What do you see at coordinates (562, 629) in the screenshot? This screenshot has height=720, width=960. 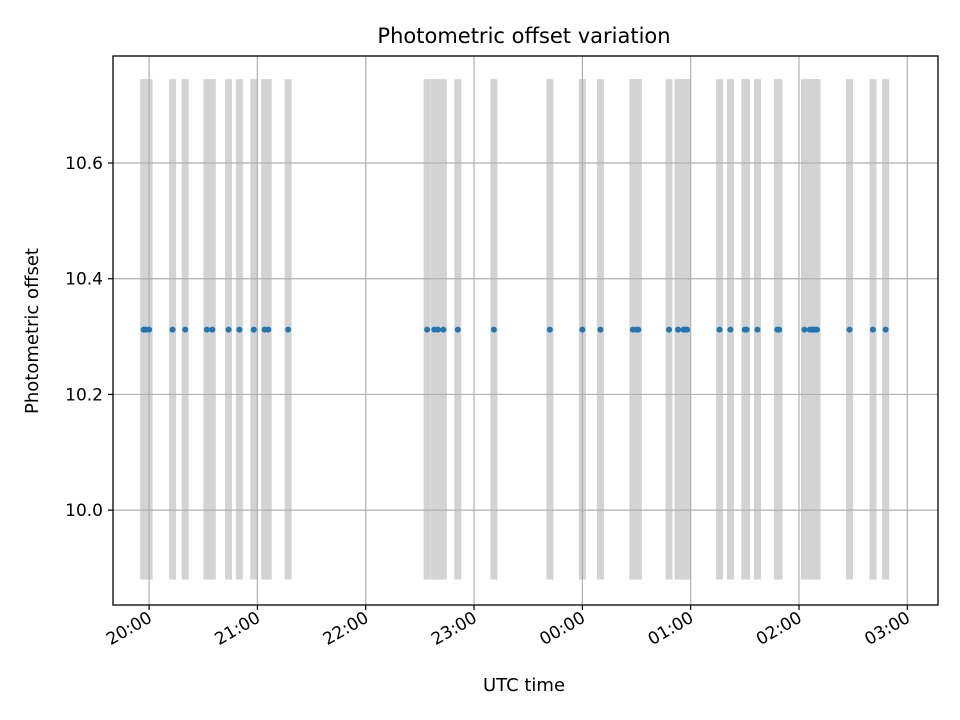 I see `x-tick-label: 00:00` at bounding box center [562, 629].